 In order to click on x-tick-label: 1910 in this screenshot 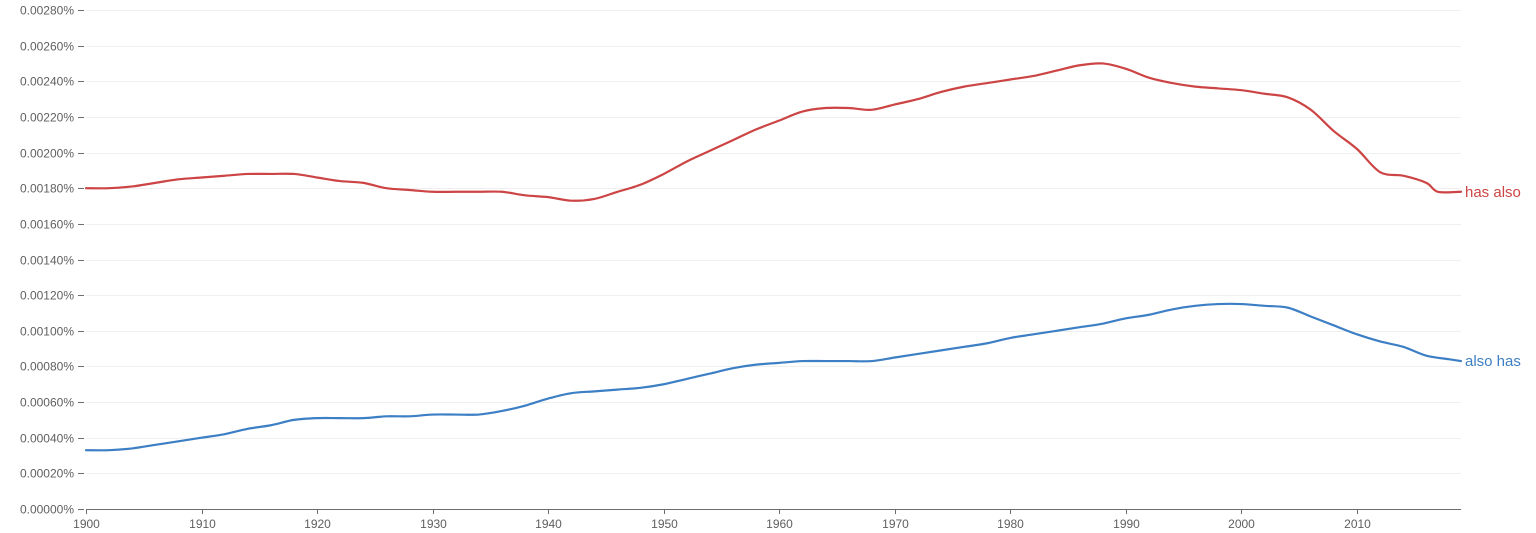, I will do `click(202, 524)`.